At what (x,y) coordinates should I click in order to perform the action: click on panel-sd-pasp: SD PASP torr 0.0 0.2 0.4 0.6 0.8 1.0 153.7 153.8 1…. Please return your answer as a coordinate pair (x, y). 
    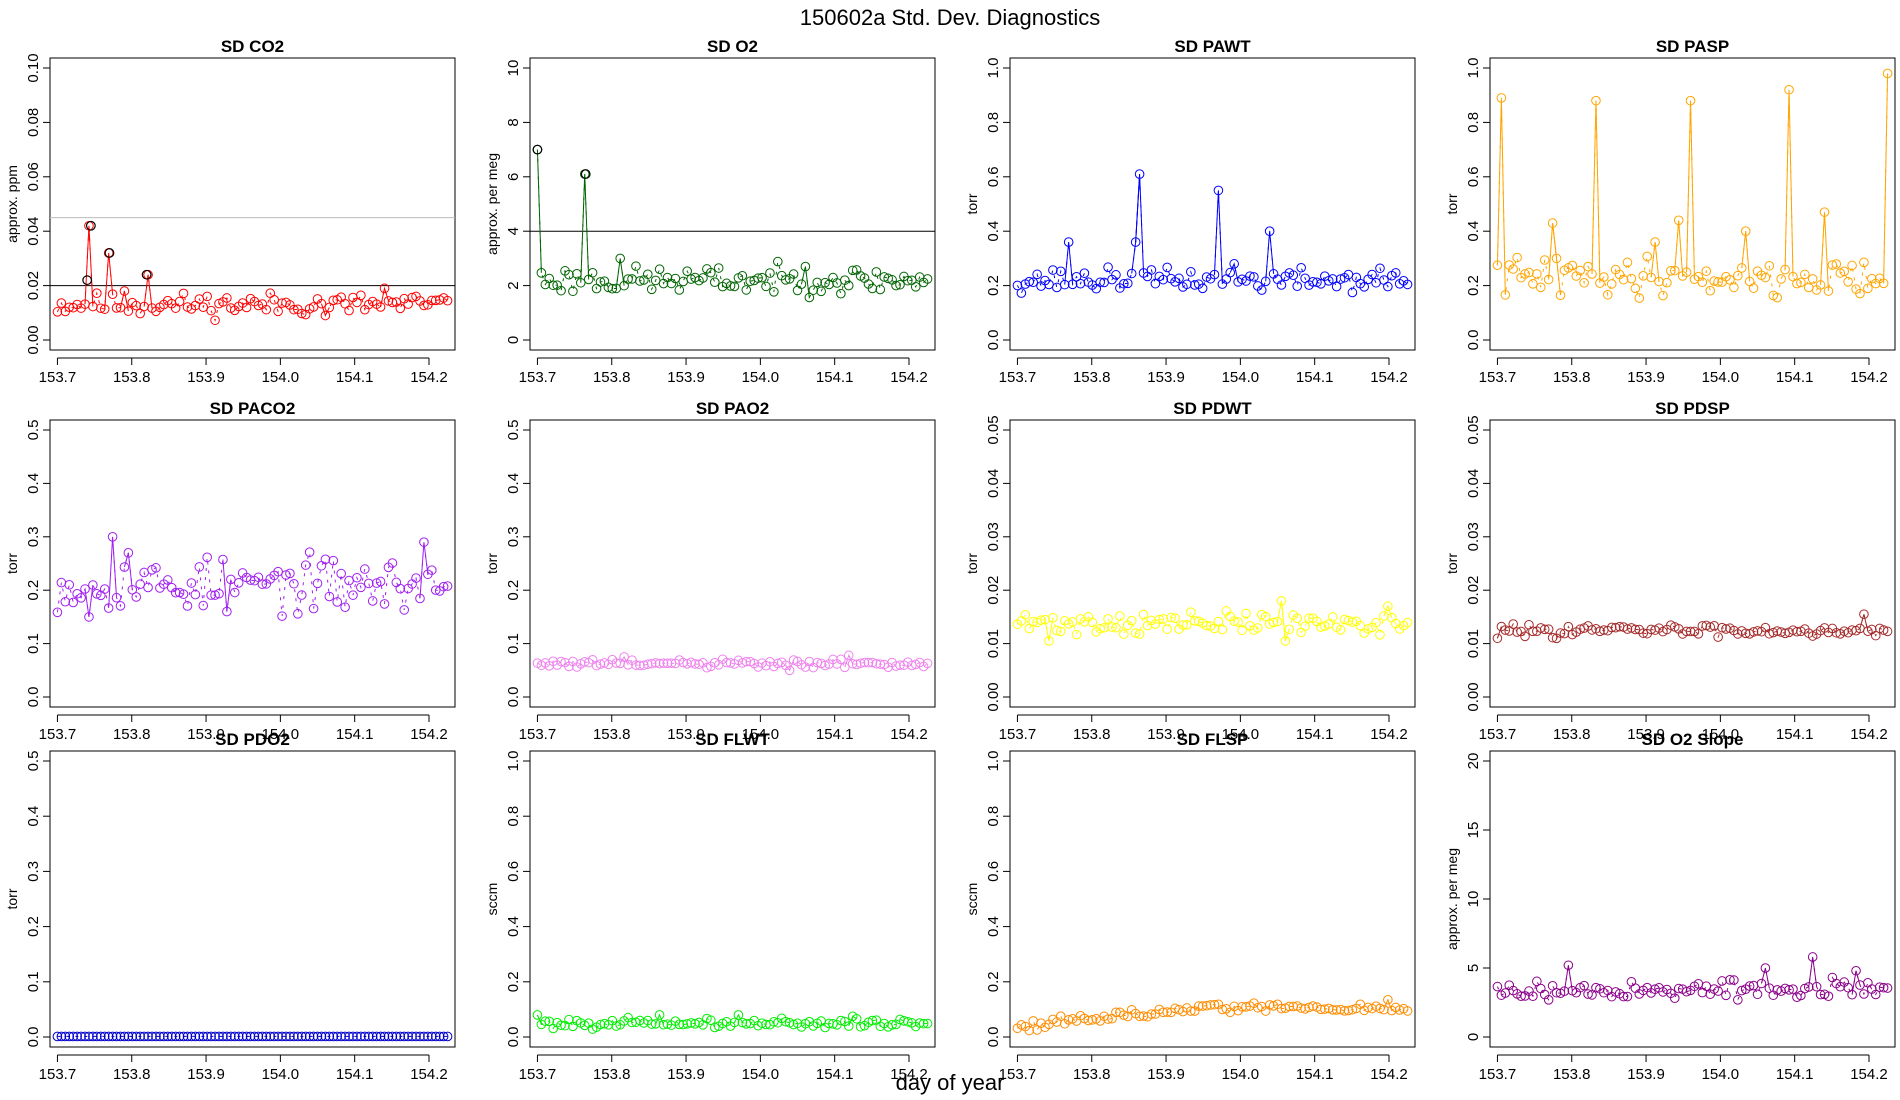
    Looking at the image, I should click on (1670, 211).